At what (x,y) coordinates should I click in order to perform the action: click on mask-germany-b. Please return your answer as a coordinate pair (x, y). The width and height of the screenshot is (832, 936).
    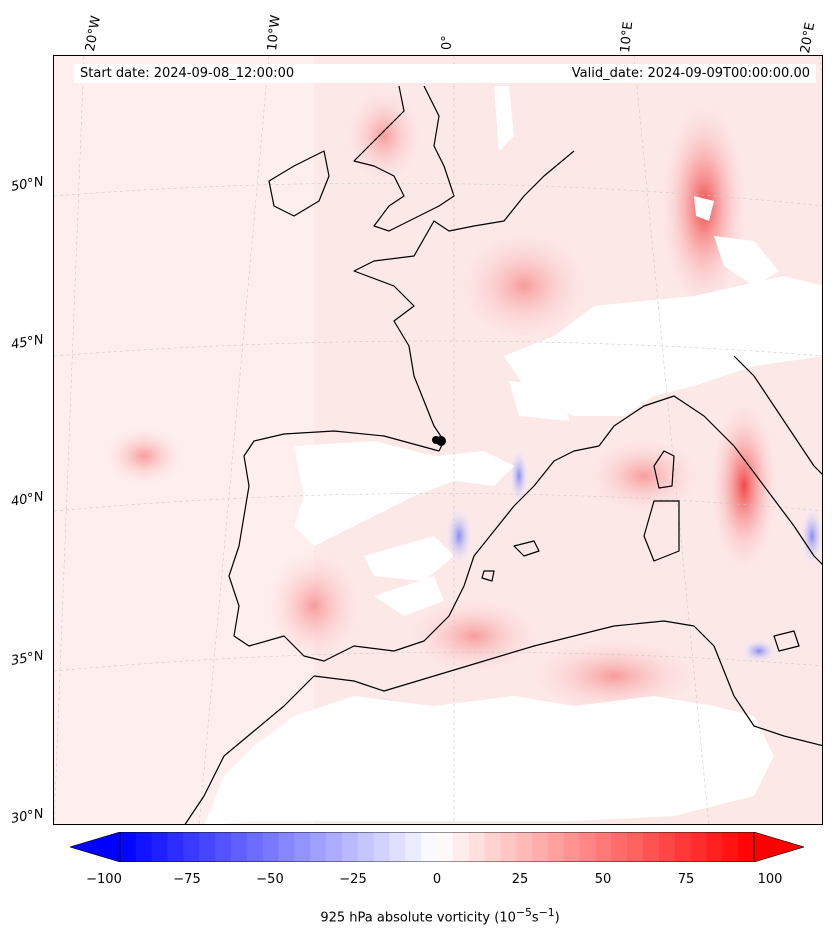
    Looking at the image, I should click on (746, 261).